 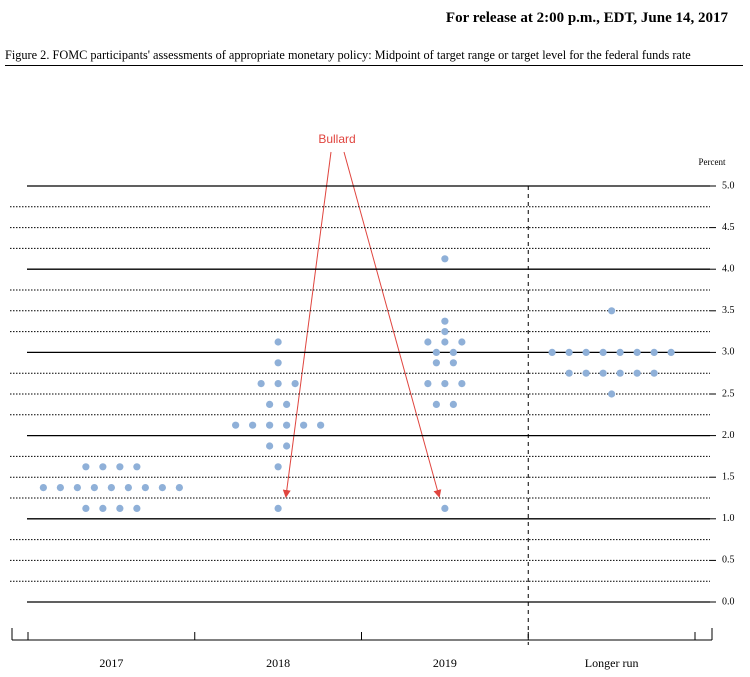 What do you see at coordinates (445, 663) in the screenshot?
I see `x-tick-label: 2019` at bounding box center [445, 663].